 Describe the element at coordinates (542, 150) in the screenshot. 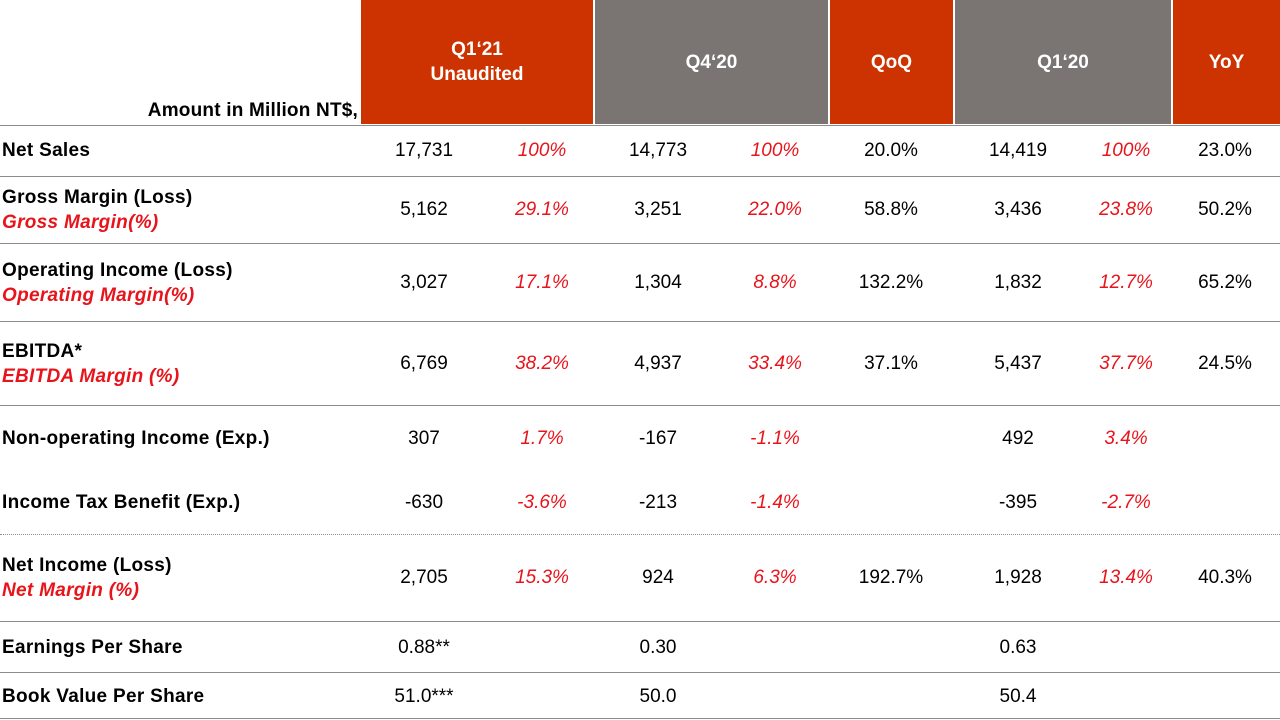

I see `cell-q1-21-pct: 100%` at that location.